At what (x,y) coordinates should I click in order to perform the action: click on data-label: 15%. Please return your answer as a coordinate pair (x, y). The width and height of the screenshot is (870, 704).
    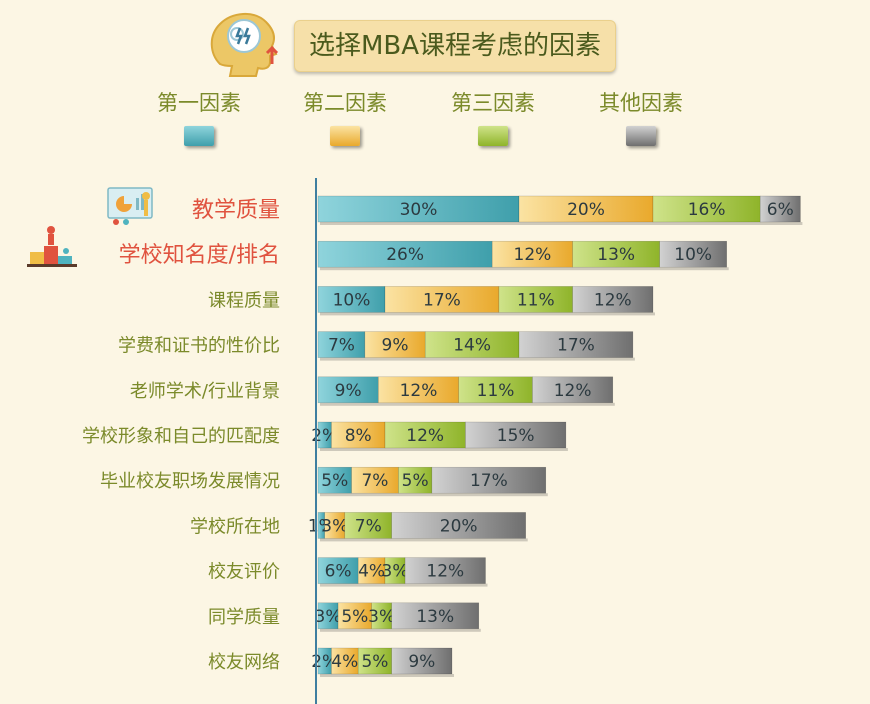
    Looking at the image, I should click on (516, 436).